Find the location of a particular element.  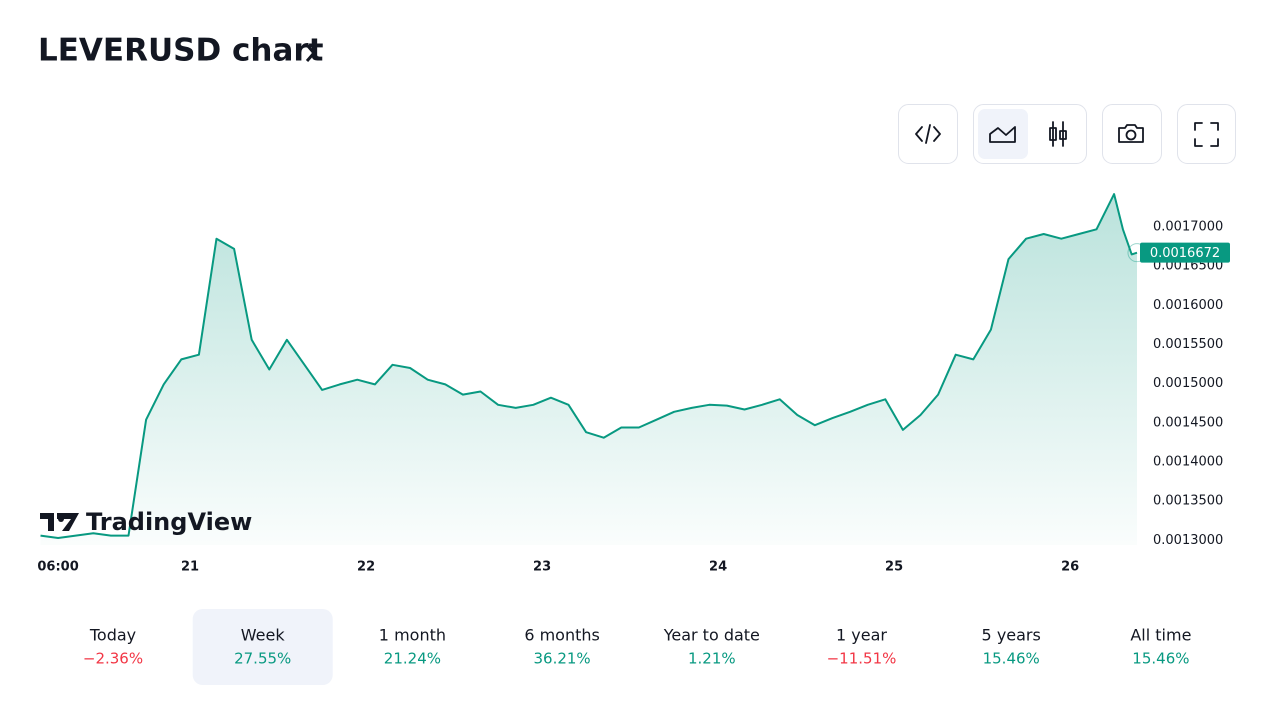

period-change: −2.36% is located at coordinates (113, 659).